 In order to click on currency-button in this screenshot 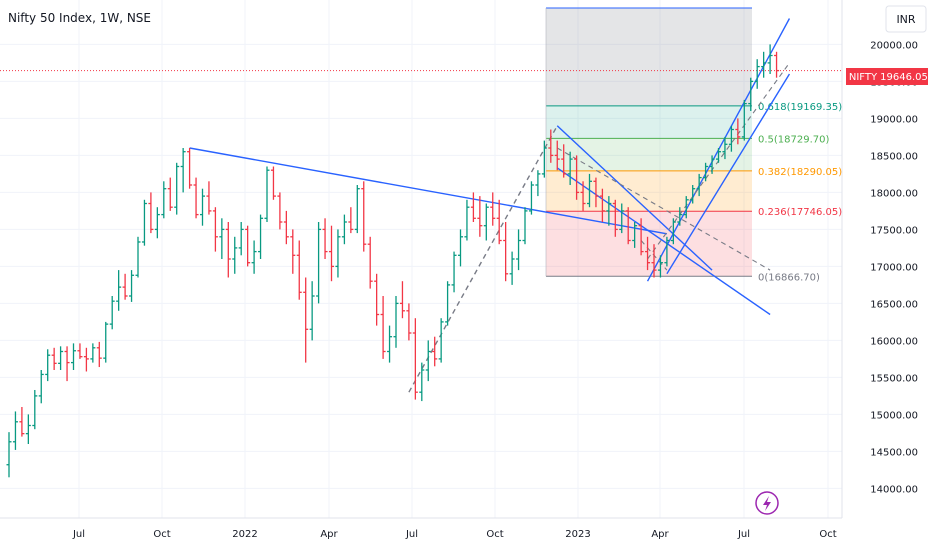, I will do `click(906, 19)`.